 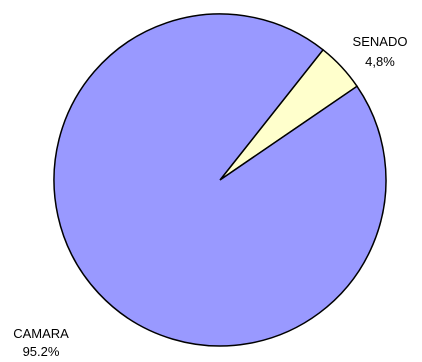 I want to click on slice-label-senado-category: SENADO, so click(x=380, y=41).